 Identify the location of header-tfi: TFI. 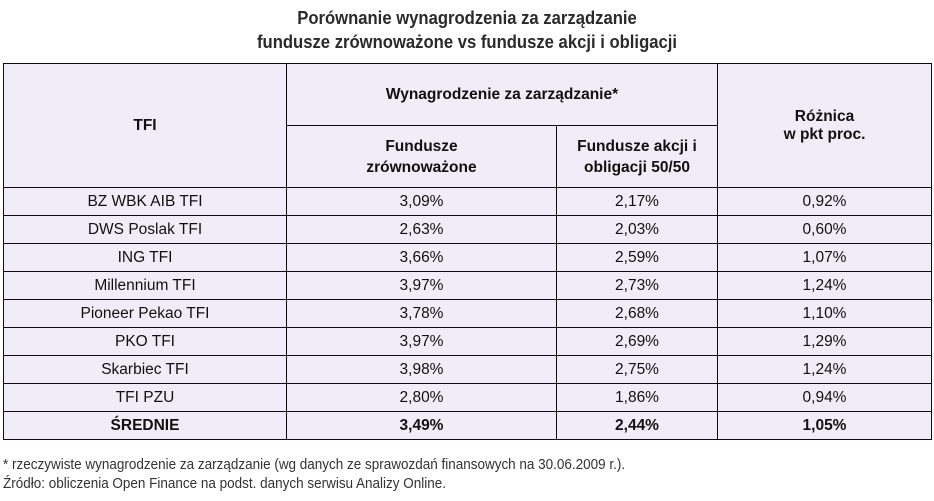
(145, 125).